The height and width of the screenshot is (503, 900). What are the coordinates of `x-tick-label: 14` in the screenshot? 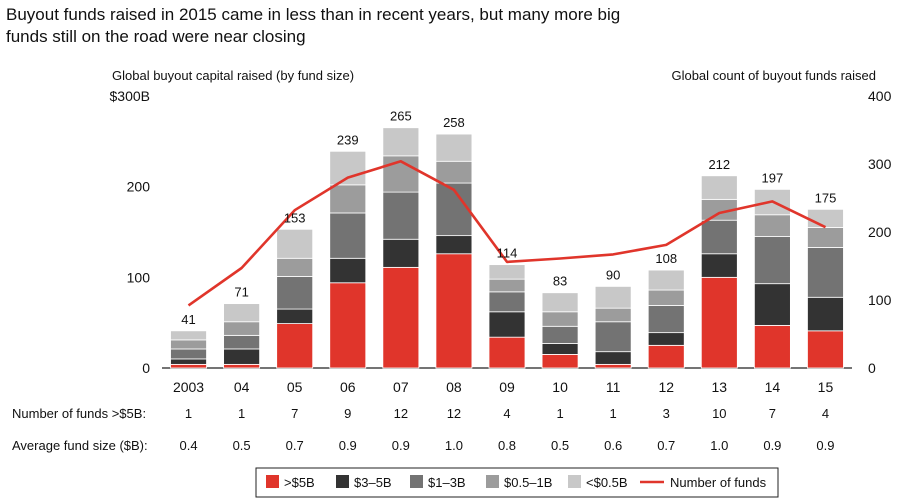 It's located at (773, 387).